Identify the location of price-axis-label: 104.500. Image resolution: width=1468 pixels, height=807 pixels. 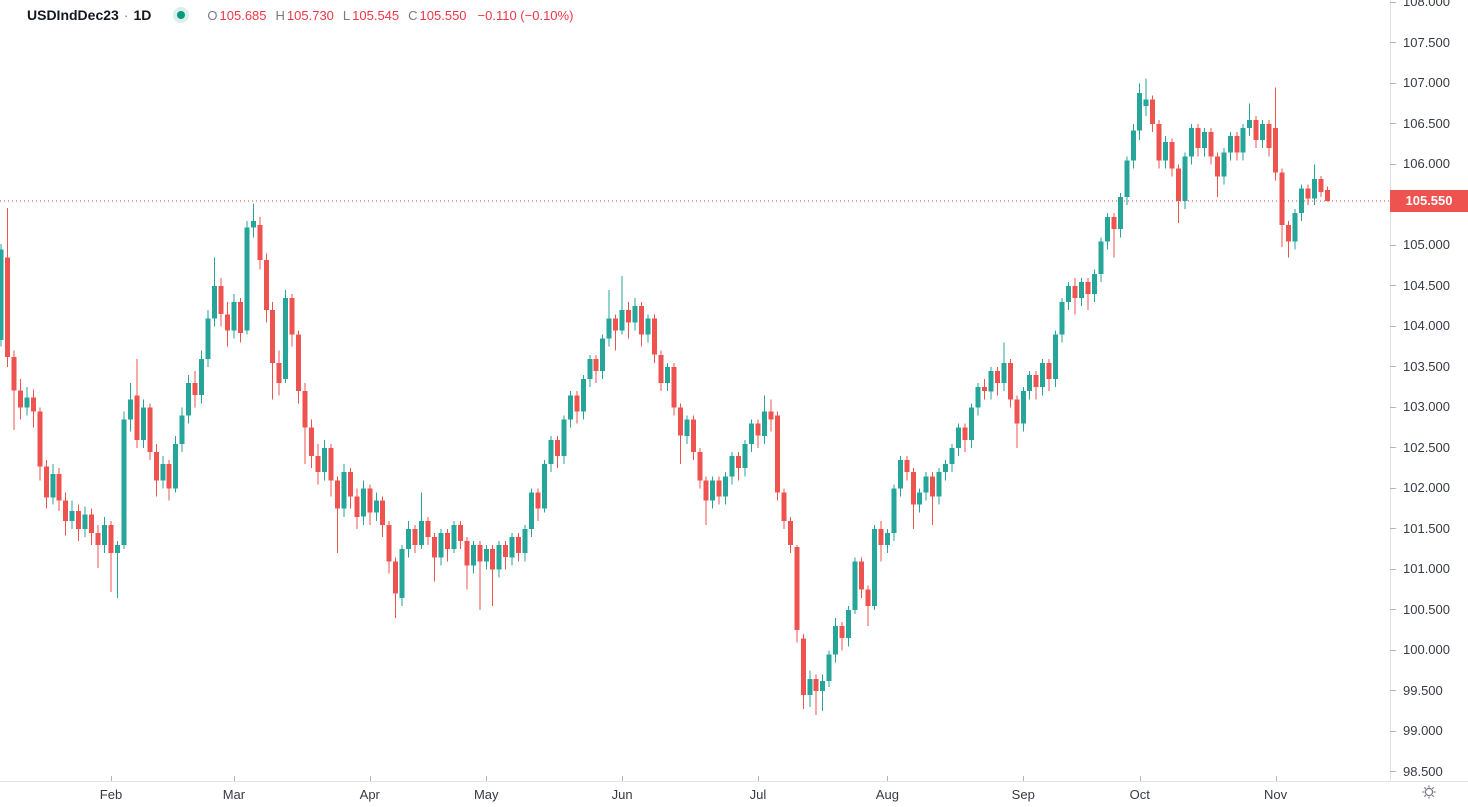
(1426, 285).